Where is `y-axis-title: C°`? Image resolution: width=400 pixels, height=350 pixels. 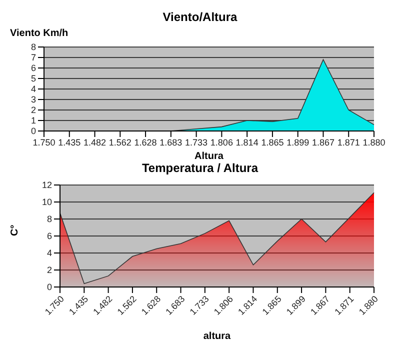
y-axis-title: C° is located at coordinates (15, 230).